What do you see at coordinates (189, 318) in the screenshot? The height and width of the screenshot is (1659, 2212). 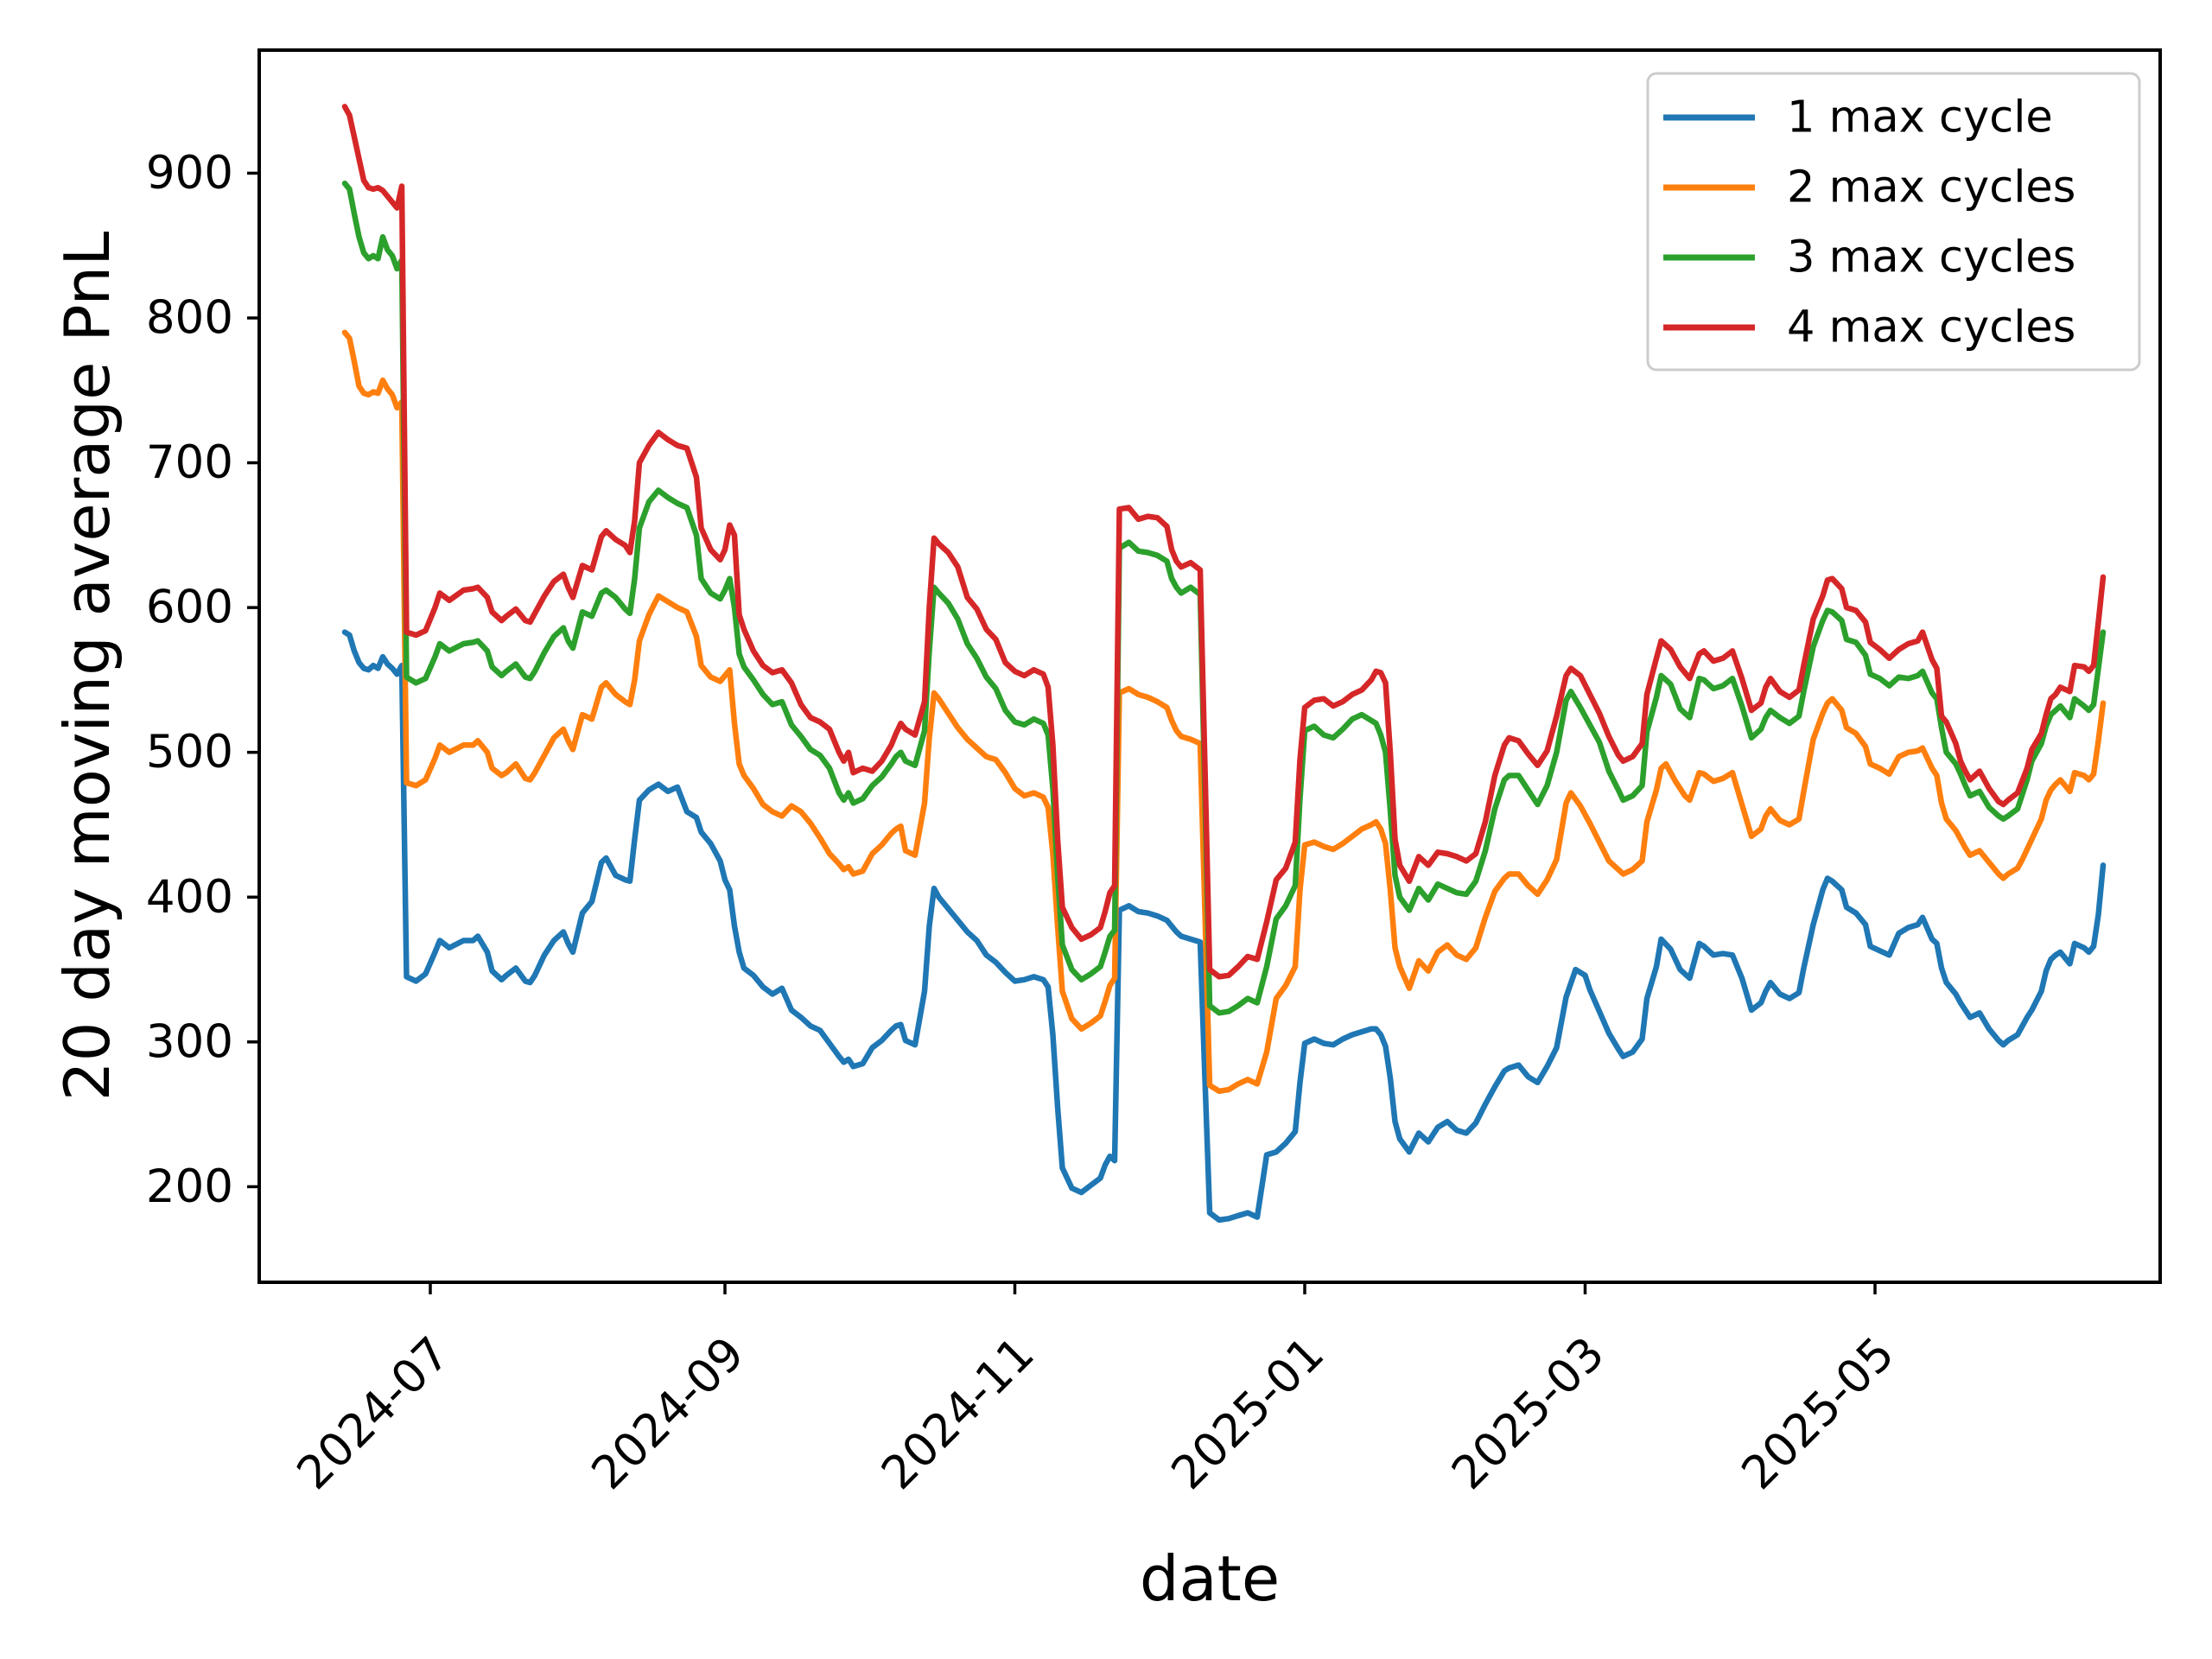 I see `y-tick-label: 800` at bounding box center [189, 318].